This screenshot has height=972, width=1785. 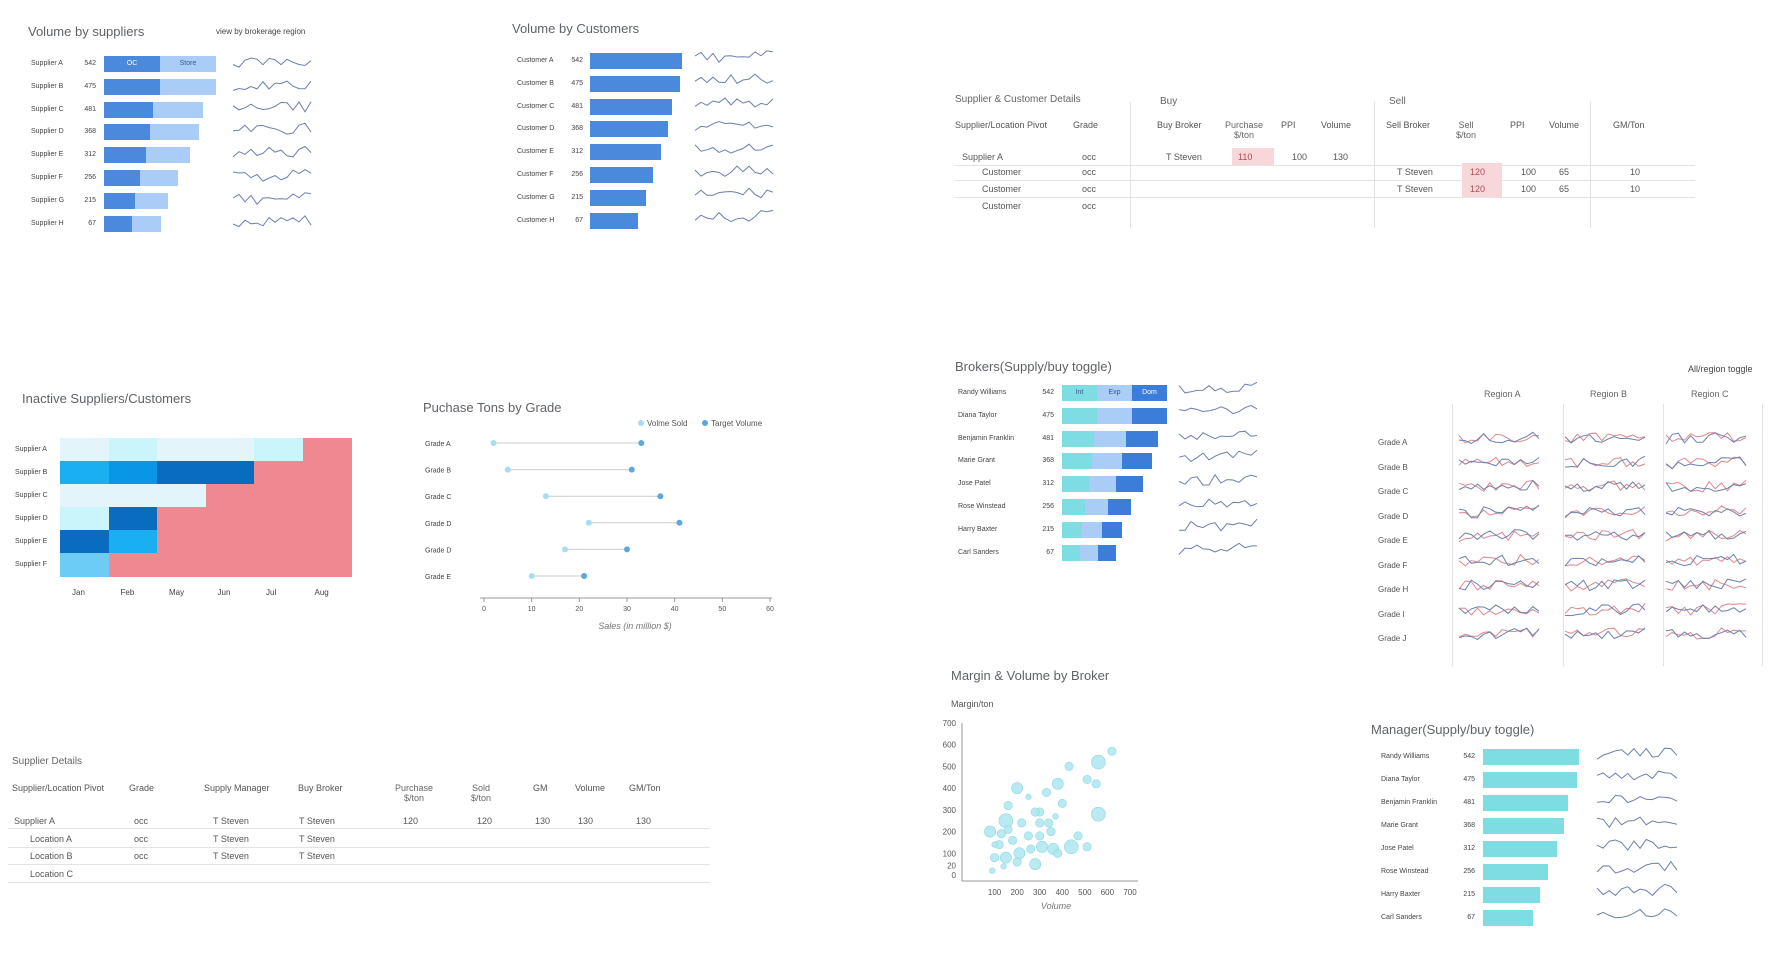 What do you see at coordinates (188, 64) in the screenshot?
I see `store-bar: Store` at bounding box center [188, 64].